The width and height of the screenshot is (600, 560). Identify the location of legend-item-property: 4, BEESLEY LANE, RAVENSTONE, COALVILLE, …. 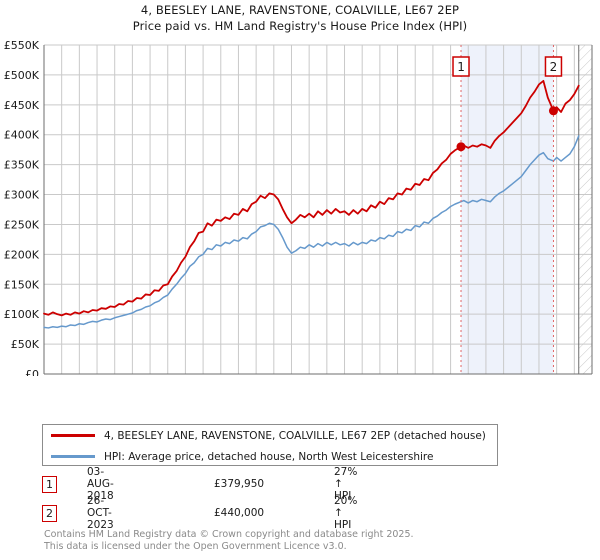
(270, 435).